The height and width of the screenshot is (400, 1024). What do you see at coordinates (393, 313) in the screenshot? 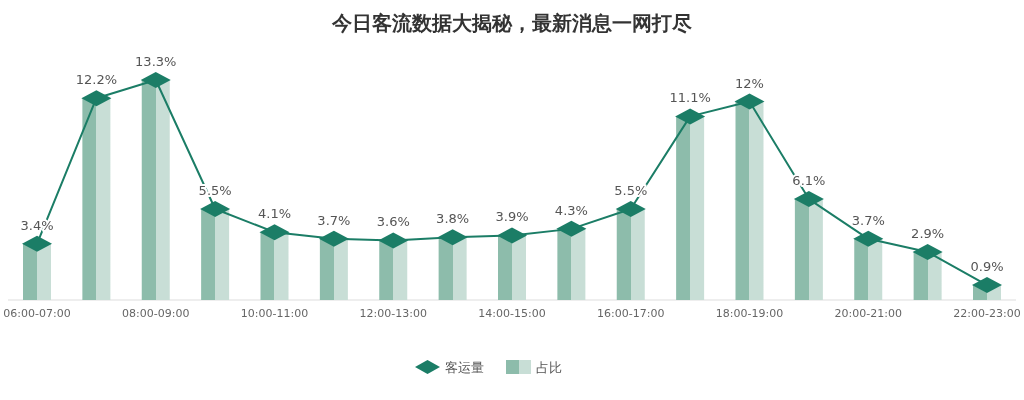
I see `x-tick-label: 12:00-13:00` at bounding box center [393, 313].